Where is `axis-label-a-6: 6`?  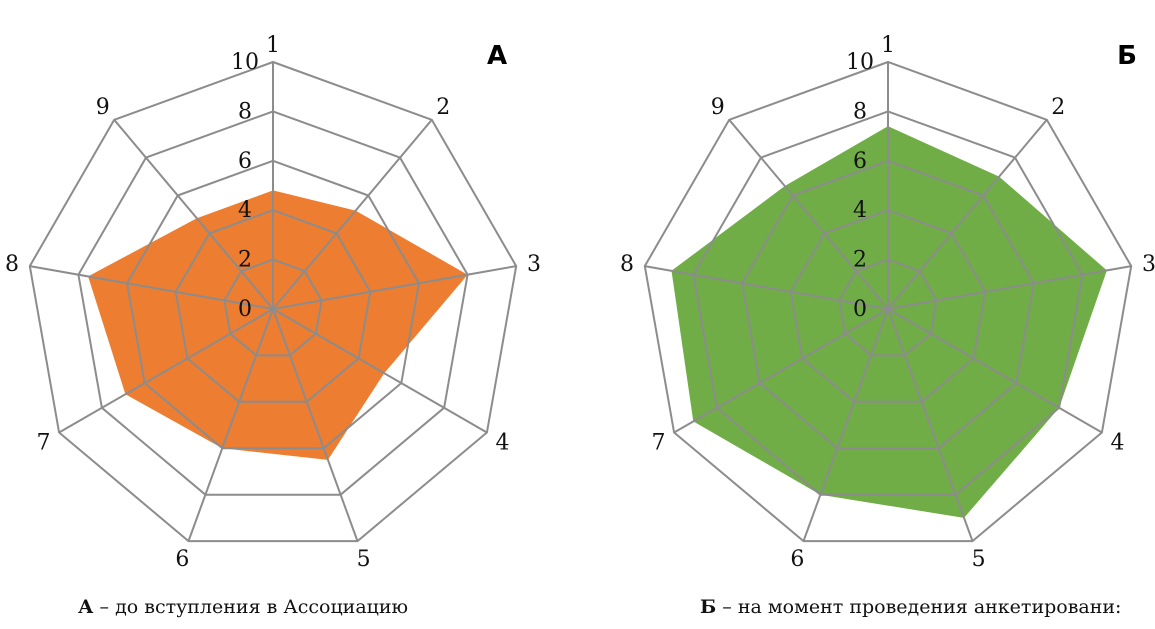 axis-label-a-6: 6 is located at coordinates (182, 559).